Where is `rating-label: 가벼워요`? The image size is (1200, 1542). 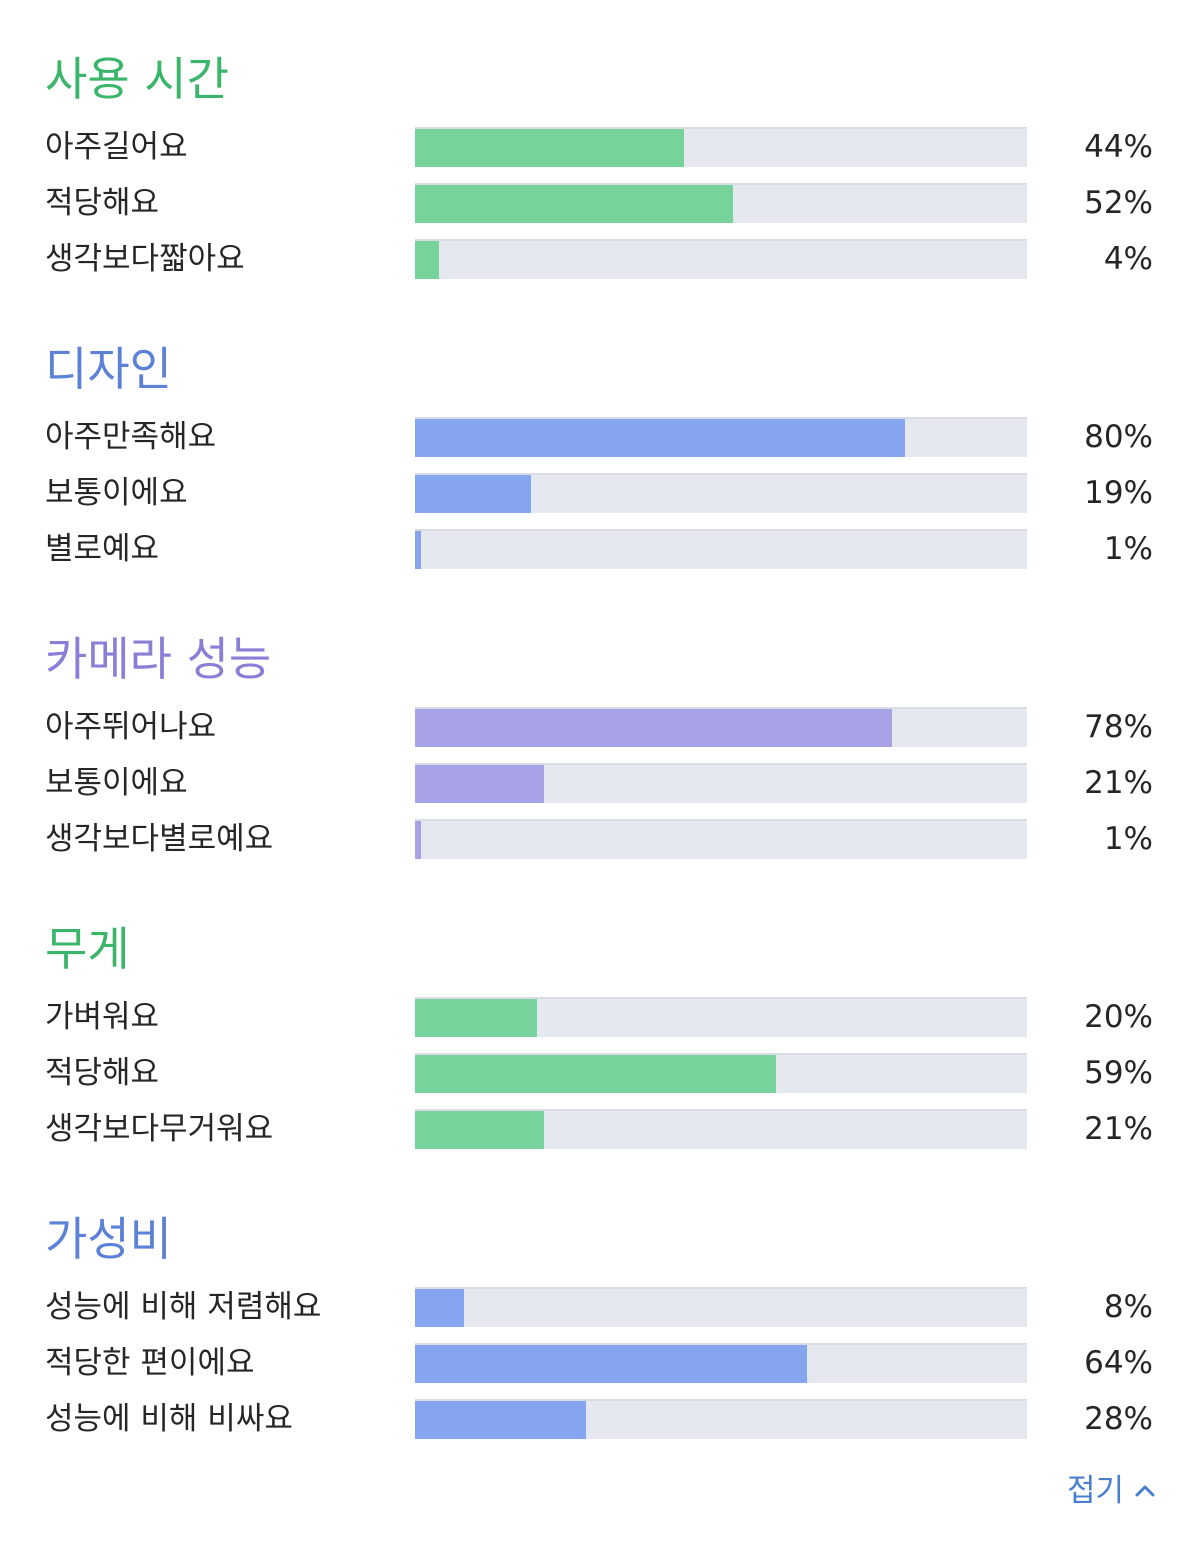 rating-label: 가벼워요 is located at coordinates (102, 1017).